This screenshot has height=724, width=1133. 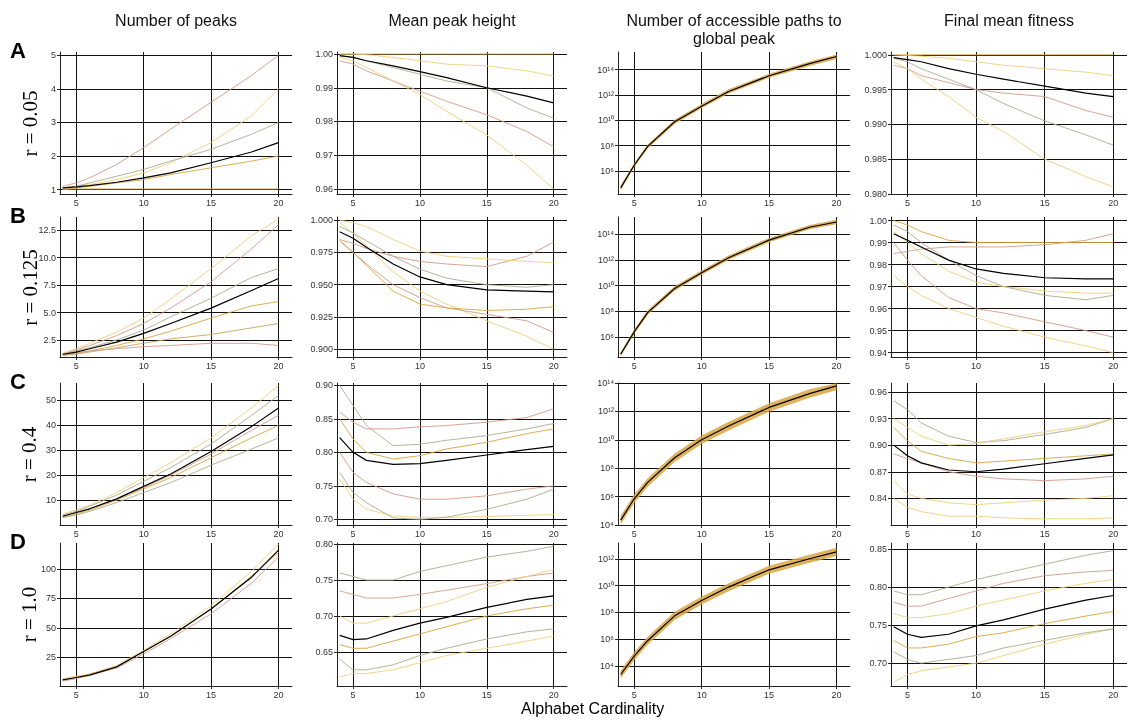 What do you see at coordinates (47, 257) in the screenshot?
I see `y-tick-label: 10.0` at bounding box center [47, 257].